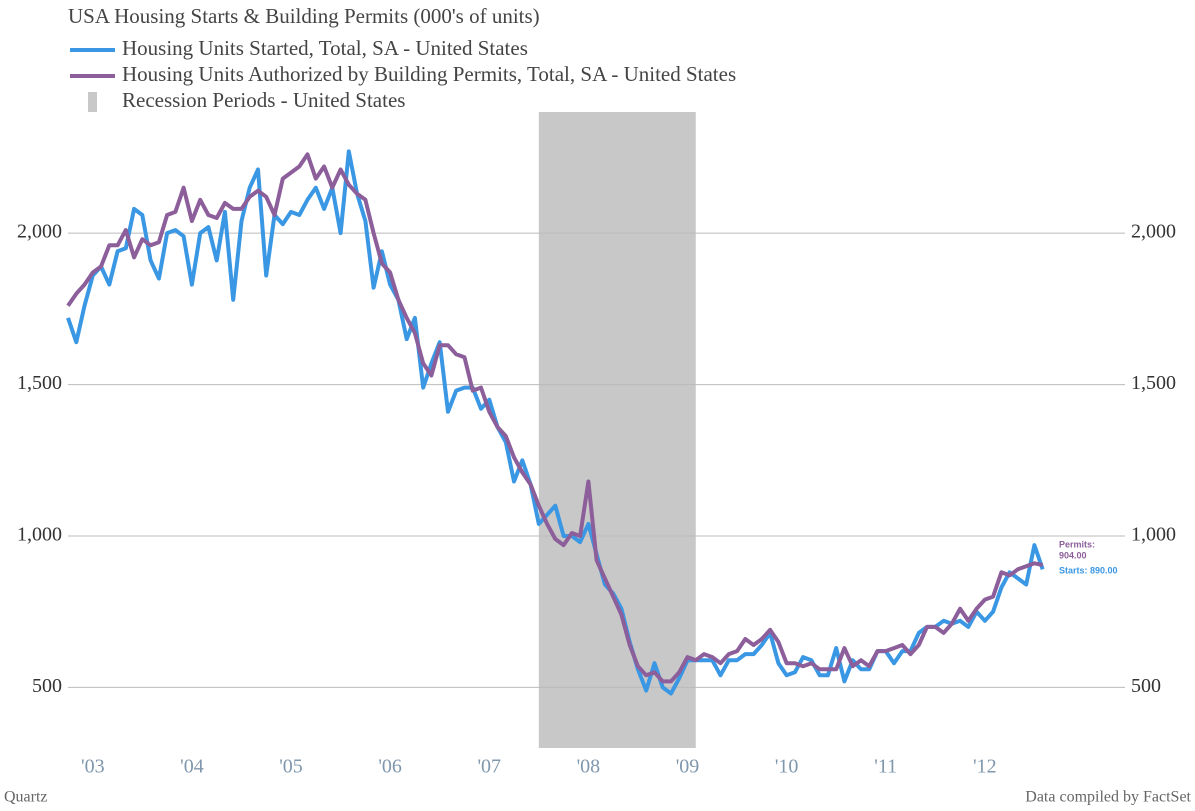  Describe the element at coordinates (26, 797) in the screenshot. I see `source-left: Quartz` at that location.